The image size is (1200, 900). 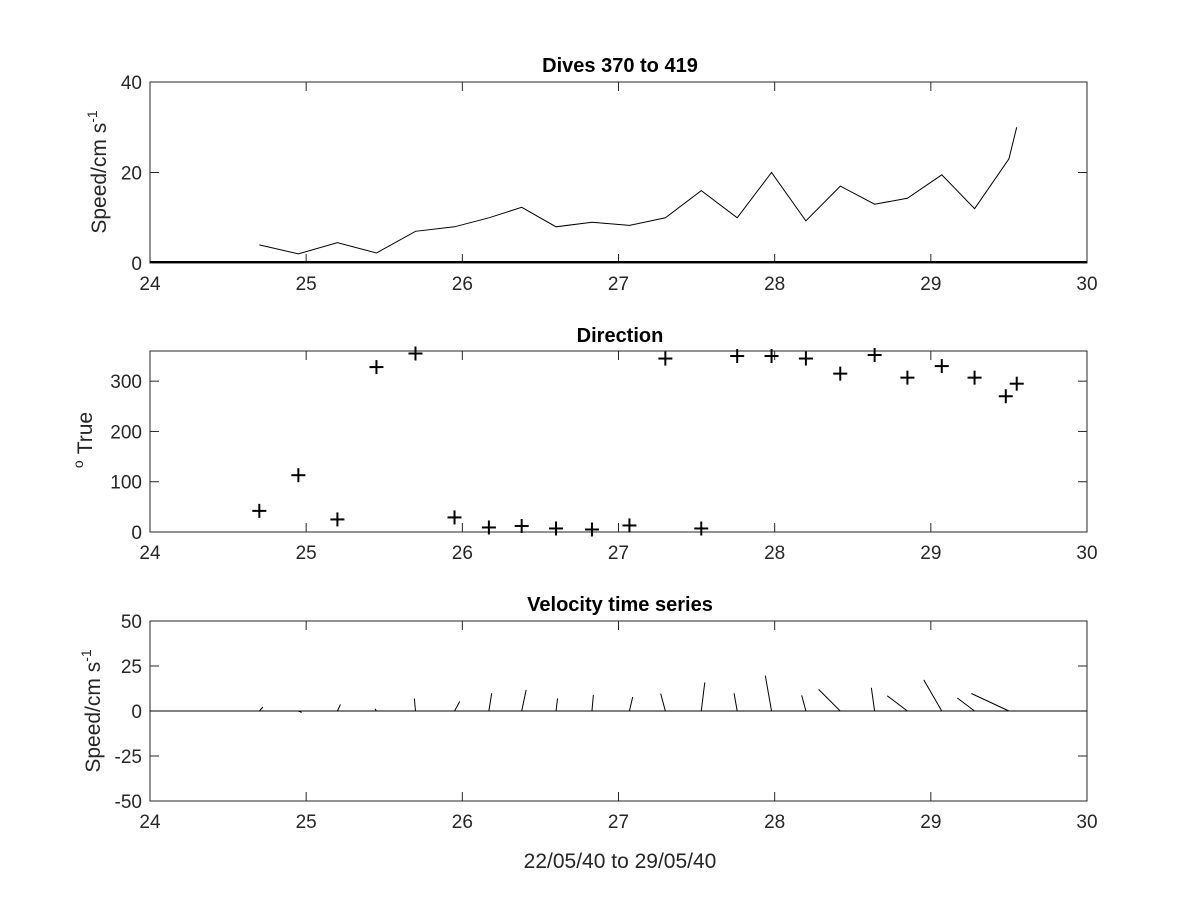 I want to click on velocity-y-tick-label: 25, so click(x=131, y=667).